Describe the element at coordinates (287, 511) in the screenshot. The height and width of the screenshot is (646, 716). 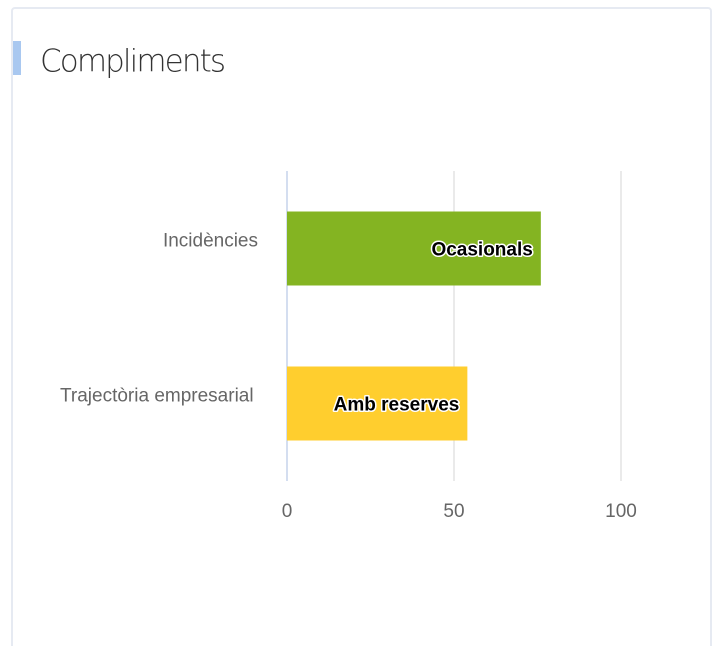
I see `x-tick-label: 0` at that location.